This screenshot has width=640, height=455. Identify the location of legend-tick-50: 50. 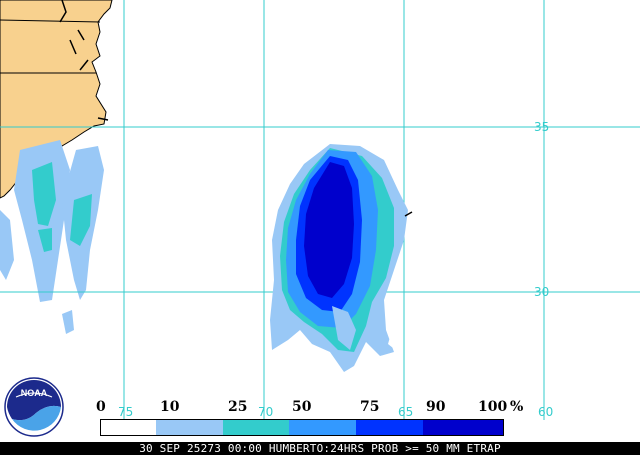
(302, 407).